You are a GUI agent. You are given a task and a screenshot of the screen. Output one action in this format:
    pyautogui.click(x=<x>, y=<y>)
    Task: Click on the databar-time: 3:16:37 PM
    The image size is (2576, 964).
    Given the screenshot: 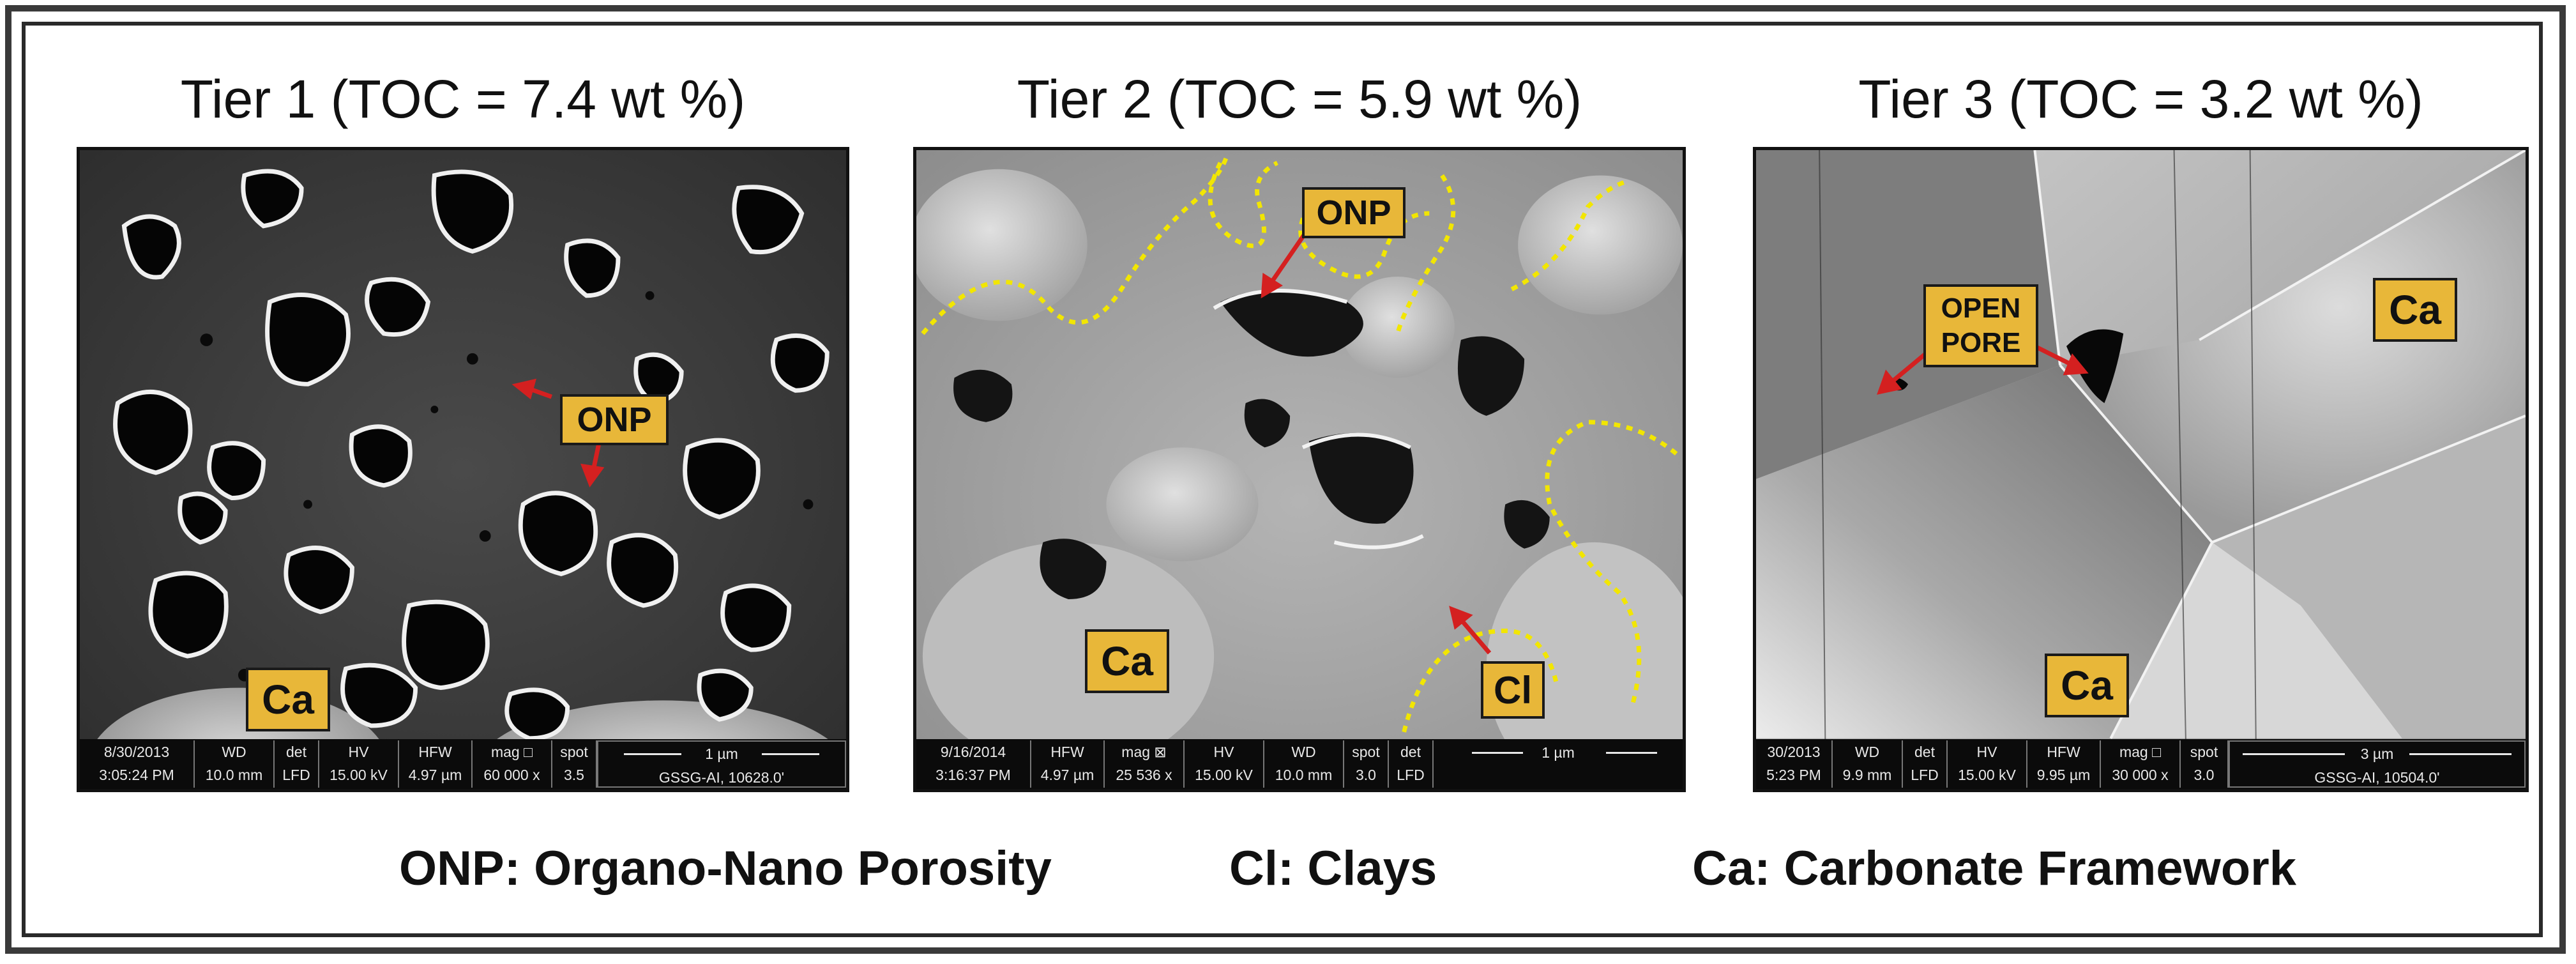 What is the action you would take?
    pyautogui.click(x=974, y=775)
    